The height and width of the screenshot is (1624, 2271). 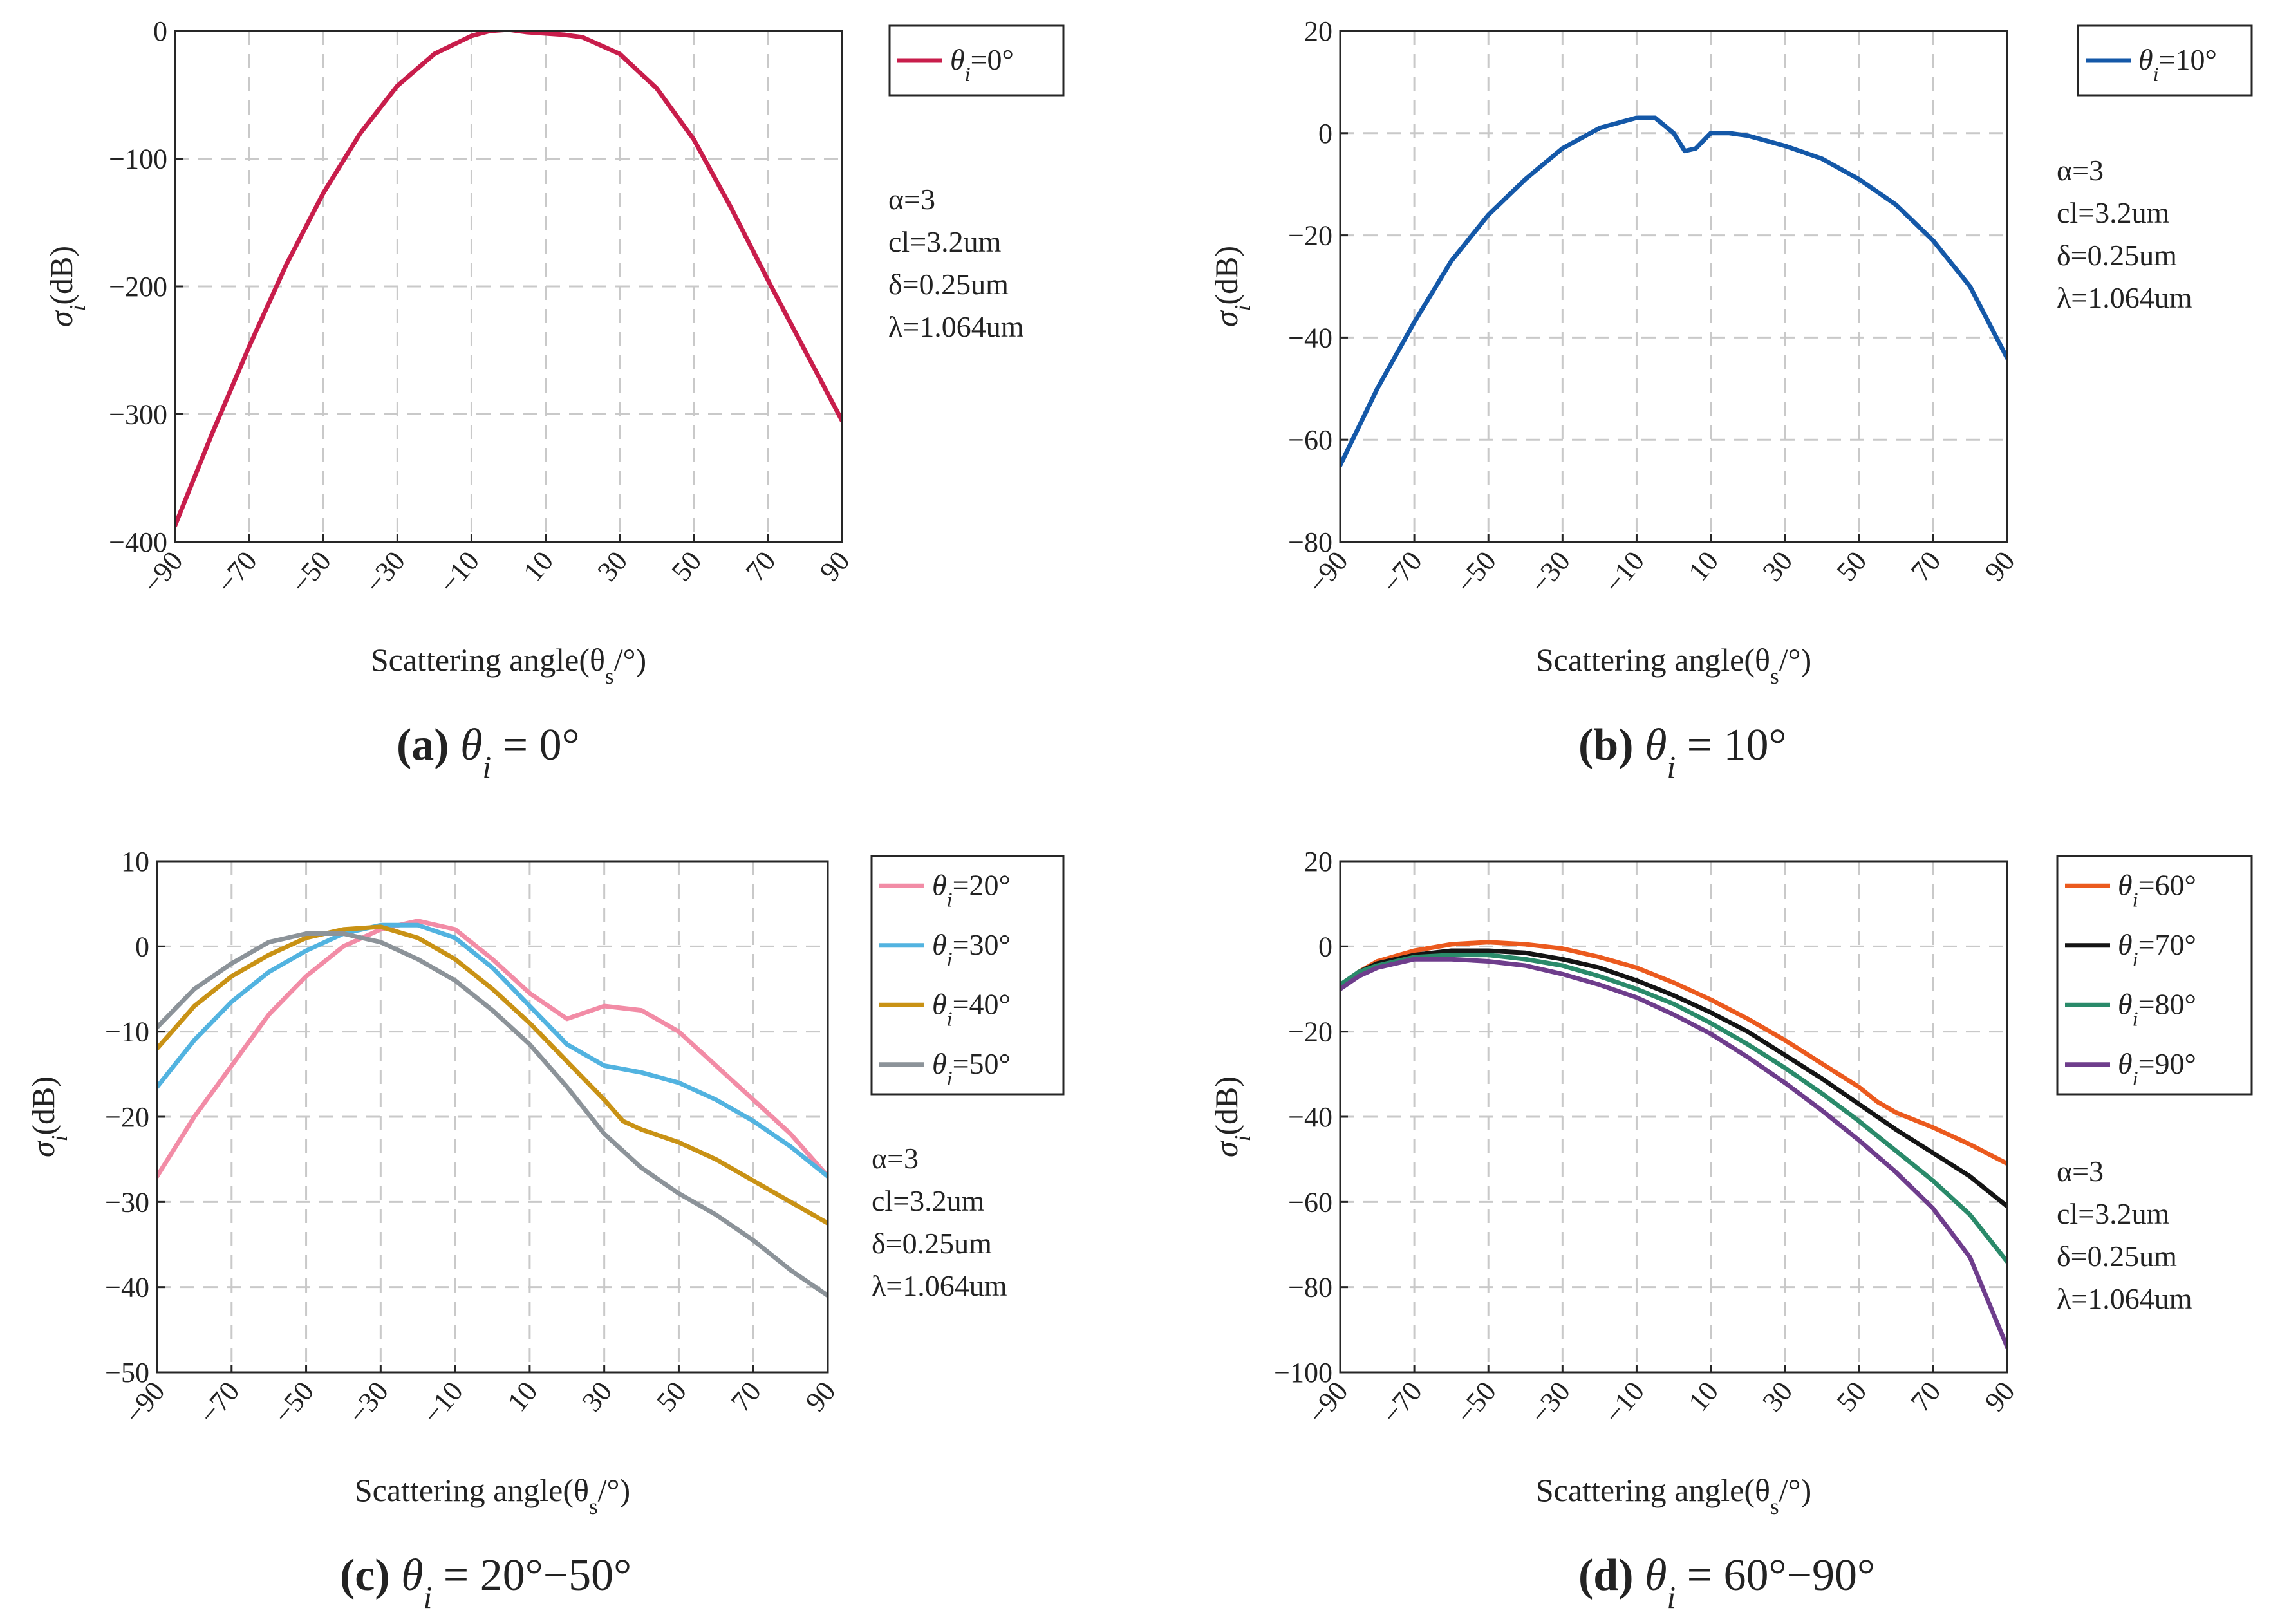 I want to click on y-tick-label: 20, so click(x=1318, y=861).